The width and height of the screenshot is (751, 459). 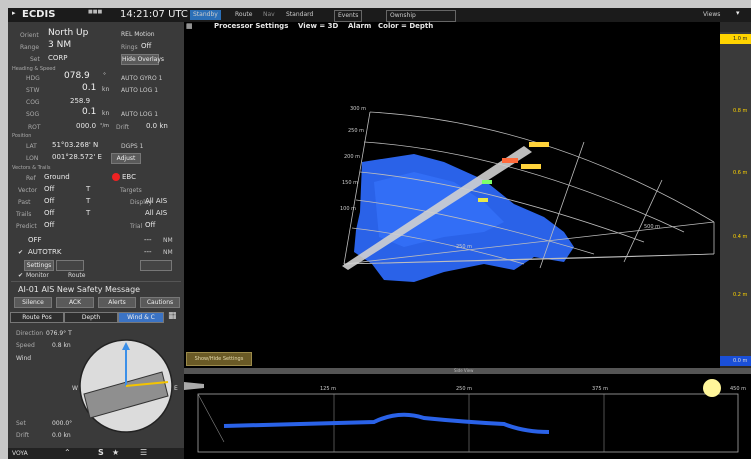 What do you see at coordinates (160, 302) in the screenshot?
I see `cautions-button: Cautions` at bounding box center [160, 302].